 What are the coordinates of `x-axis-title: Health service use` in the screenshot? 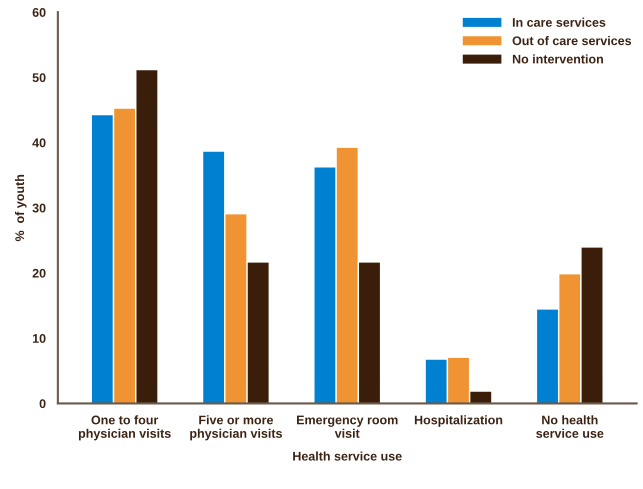 It's located at (347, 456).